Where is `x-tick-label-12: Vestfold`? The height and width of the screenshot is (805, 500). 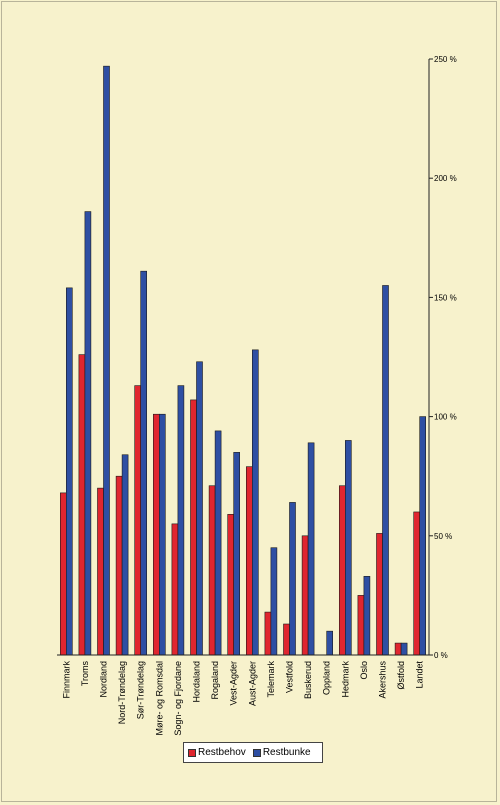 x-tick-label-12: Vestfold is located at coordinates (290, 677).